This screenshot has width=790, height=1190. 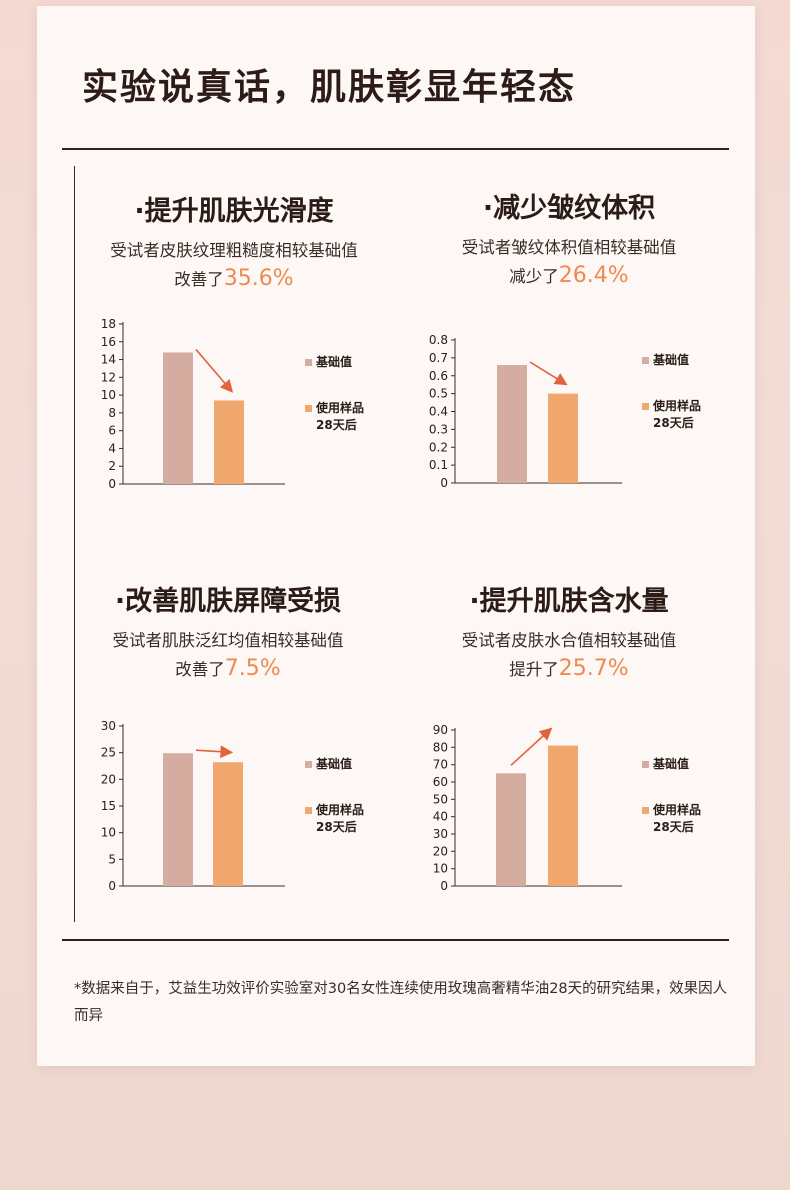 What do you see at coordinates (440, 765) in the screenshot?
I see `y-tick-label: 70` at bounding box center [440, 765].